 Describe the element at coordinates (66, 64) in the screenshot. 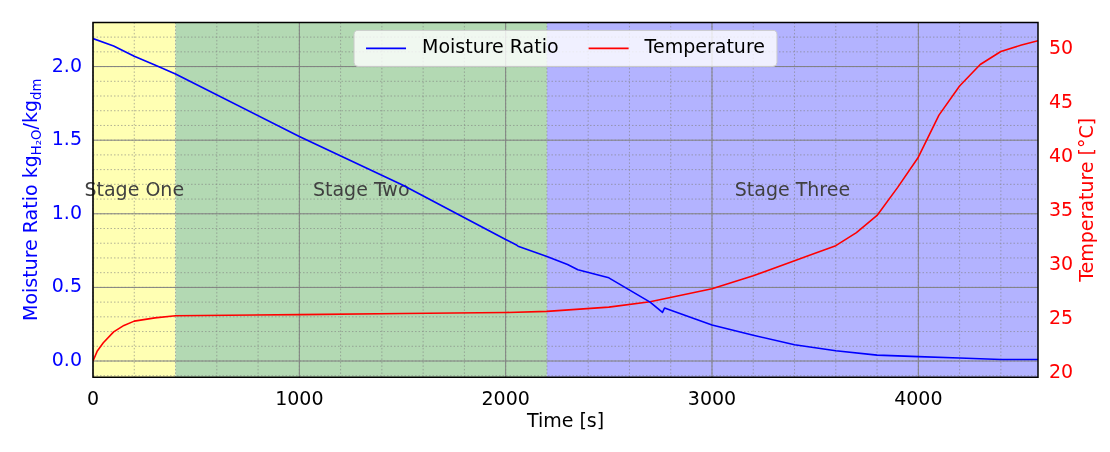

I see `y-tick-label: 2.0` at that location.